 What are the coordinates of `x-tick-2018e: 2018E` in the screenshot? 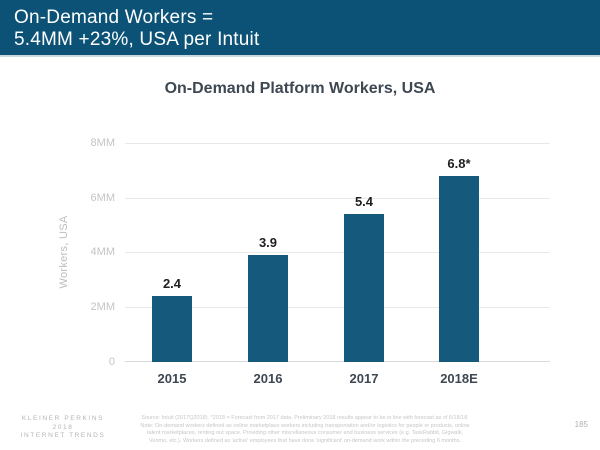 It's located at (459, 378).